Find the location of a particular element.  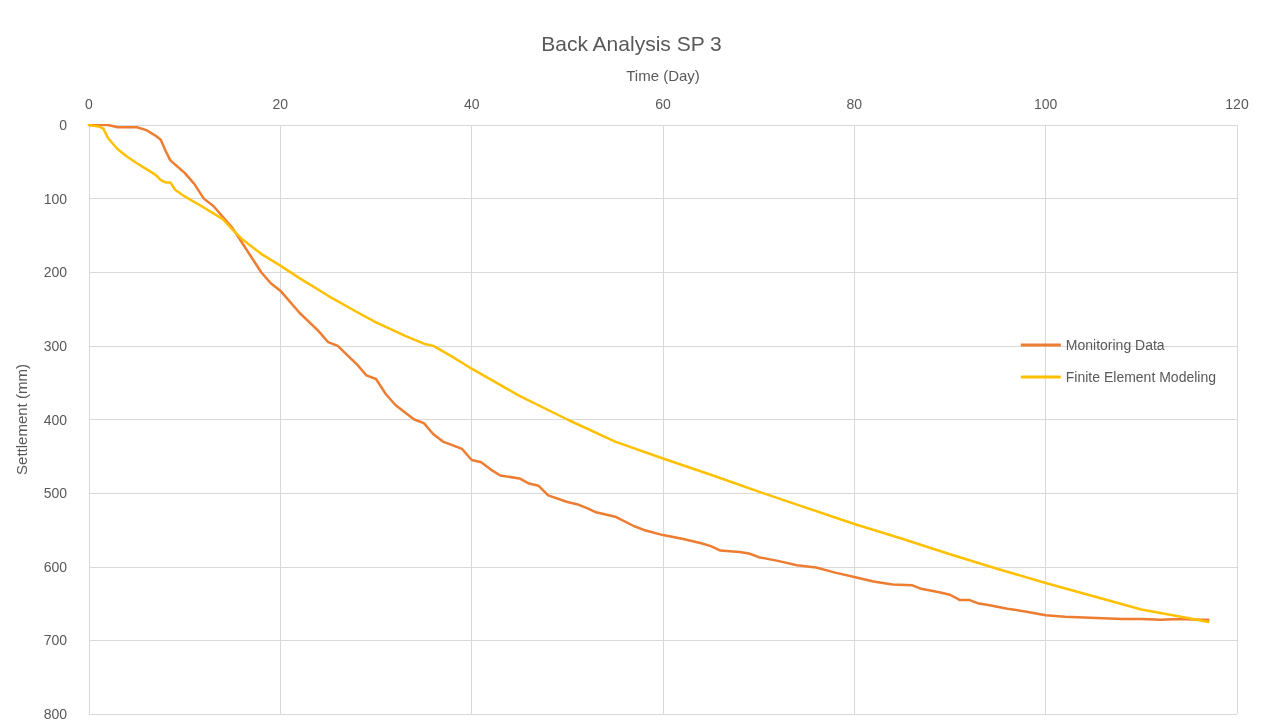

chart-title: Back Analysis SP 3 is located at coordinates (631, 43).